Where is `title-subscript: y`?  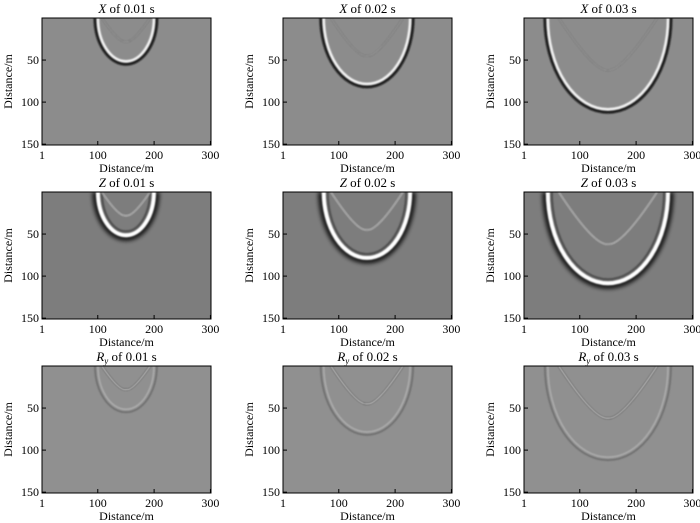
title-subscript: y is located at coordinates (587, 361).